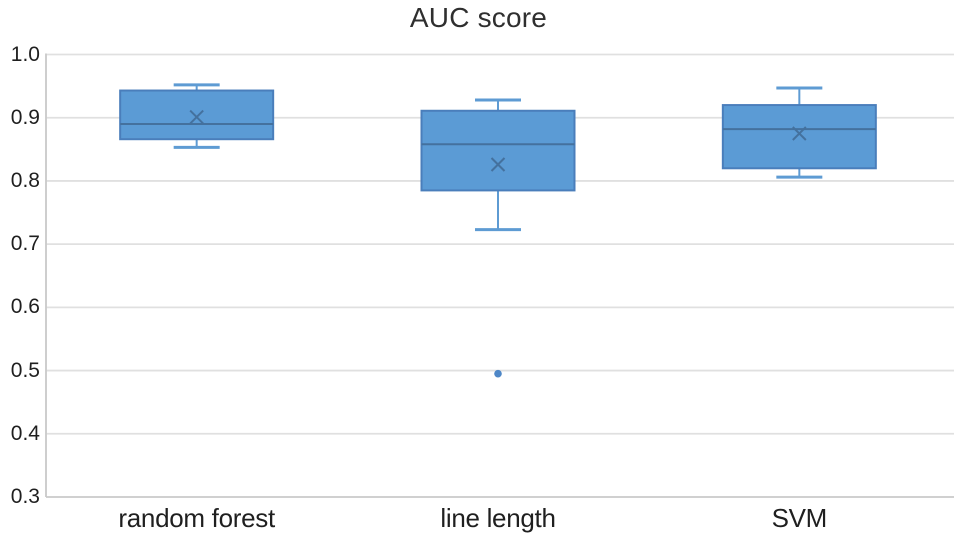 Image resolution: width=957 pixels, height=541 pixels. I want to click on y-tick-label: 0.7, so click(25, 244).